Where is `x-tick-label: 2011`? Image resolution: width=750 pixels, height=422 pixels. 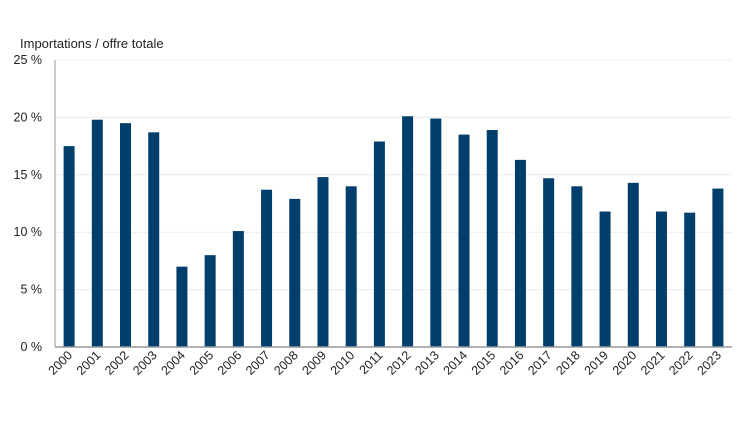 x-tick-label: 2011 is located at coordinates (371, 362).